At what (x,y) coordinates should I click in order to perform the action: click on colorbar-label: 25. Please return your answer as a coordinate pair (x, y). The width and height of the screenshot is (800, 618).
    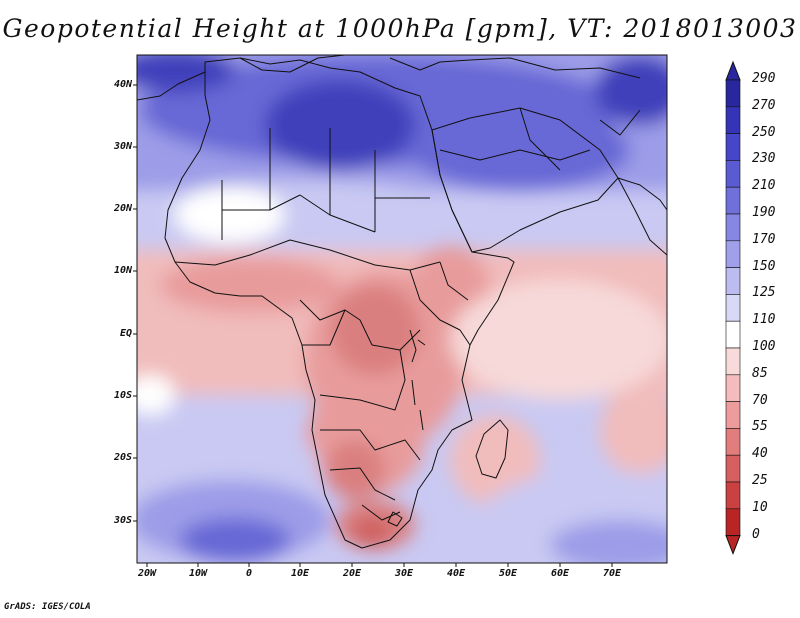
    Looking at the image, I should click on (760, 480).